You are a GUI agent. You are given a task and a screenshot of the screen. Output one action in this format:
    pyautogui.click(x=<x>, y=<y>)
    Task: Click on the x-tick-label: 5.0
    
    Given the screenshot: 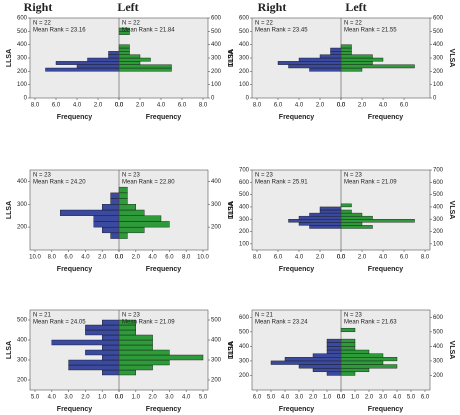 What is the action you would take?
    pyautogui.click(x=411, y=398)
    